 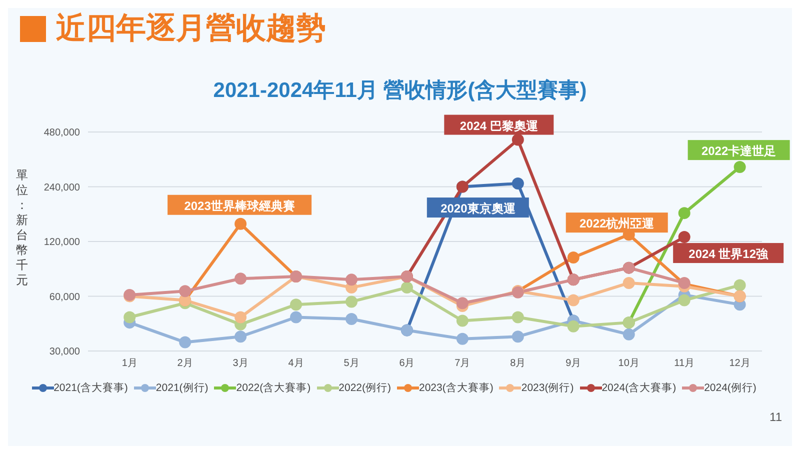 What do you see at coordinates (729, 254) in the screenshot?
I see `annotation: 2024 世界12強` at bounding box center [729, 254].